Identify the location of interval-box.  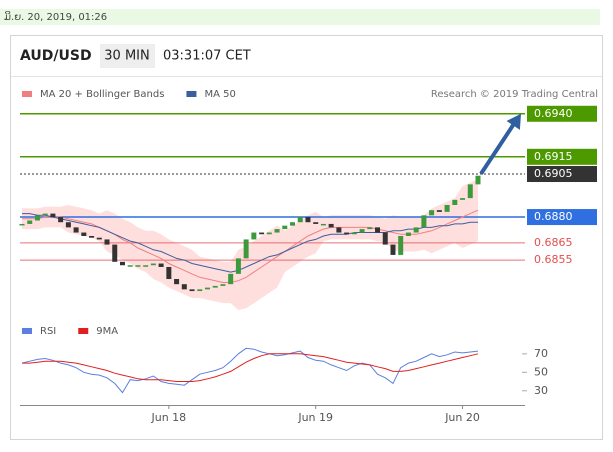
(127, 56).